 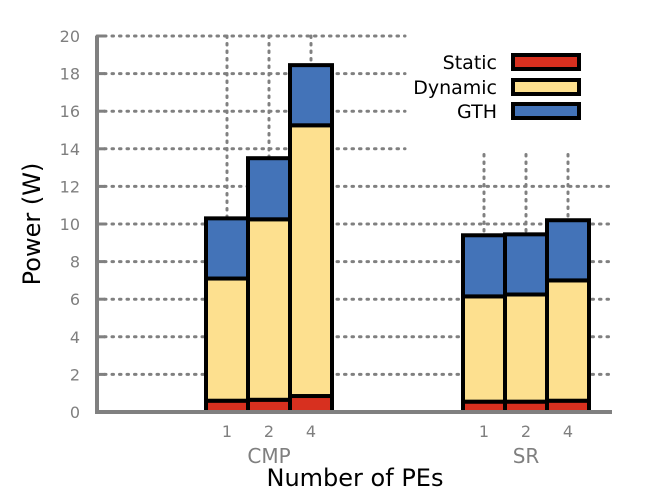 What do you see at coordinates (70, 111) in the screenshot?
I see `y-tick-label: 16` at bounding box center [70, 111].